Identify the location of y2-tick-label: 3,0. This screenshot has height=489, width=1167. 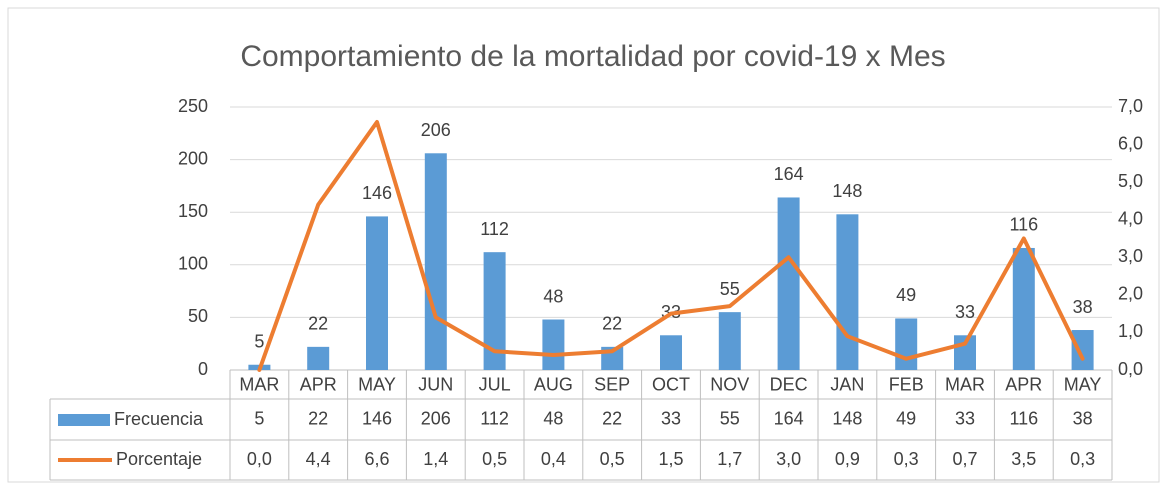
(1130, 256).